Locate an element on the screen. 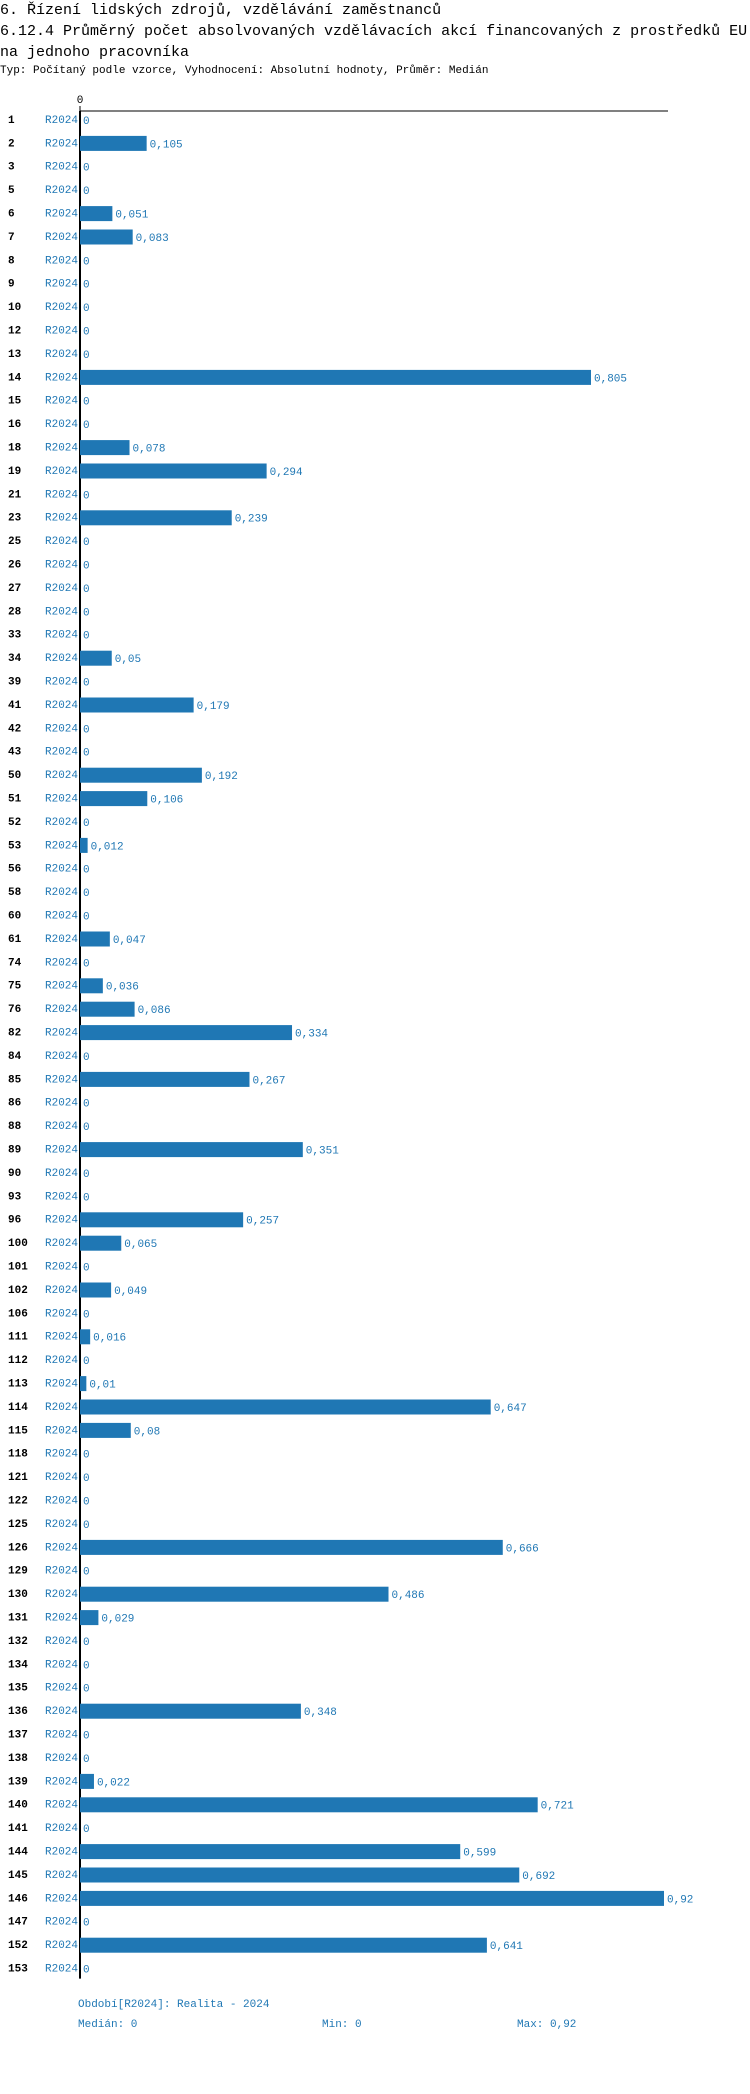 This screenshot has height=2094, width=750. value-label: 0,065 is located at coordinates (140, 1245).